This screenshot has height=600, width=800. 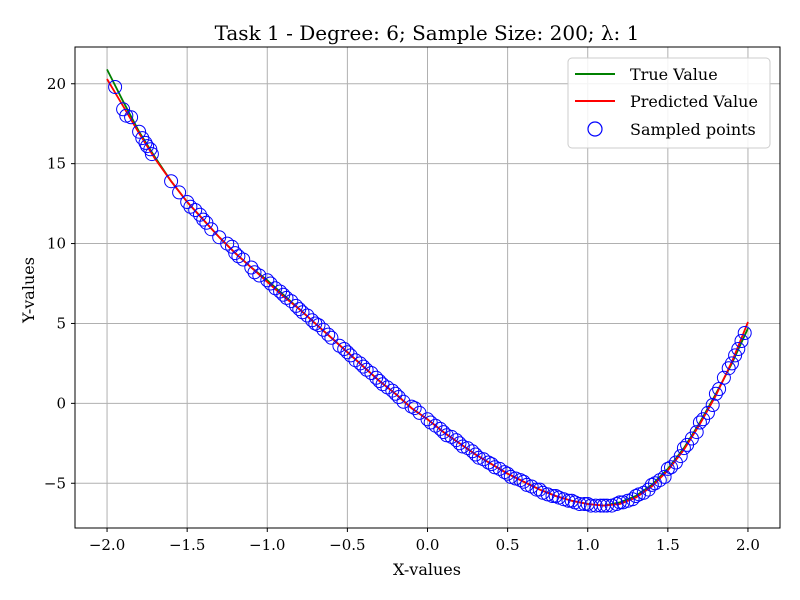 I want to click on y-tick-label: 5, so click(x=61, y=323).